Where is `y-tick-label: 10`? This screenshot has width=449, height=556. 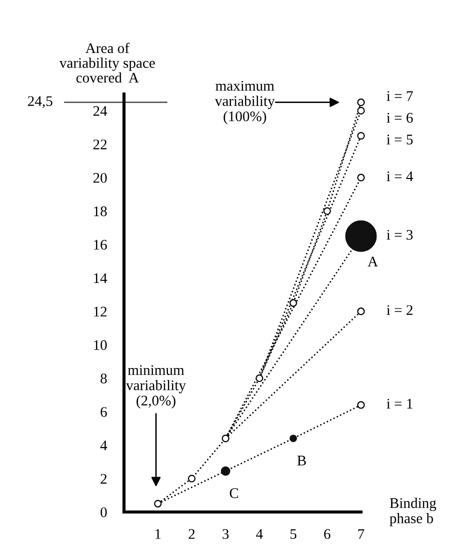 y-tick-label: 10 is located at coordinates (100, 345).